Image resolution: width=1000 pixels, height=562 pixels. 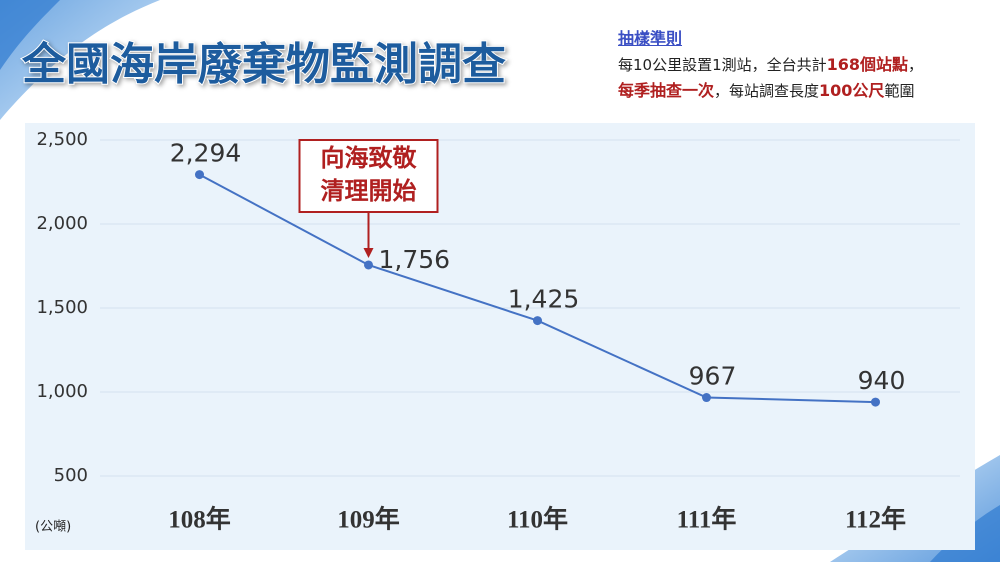 What do you see at coordinates (62, 391) in the screenshot?
I see `y-tick-label: 1,000` at bounding box center [62, 391].